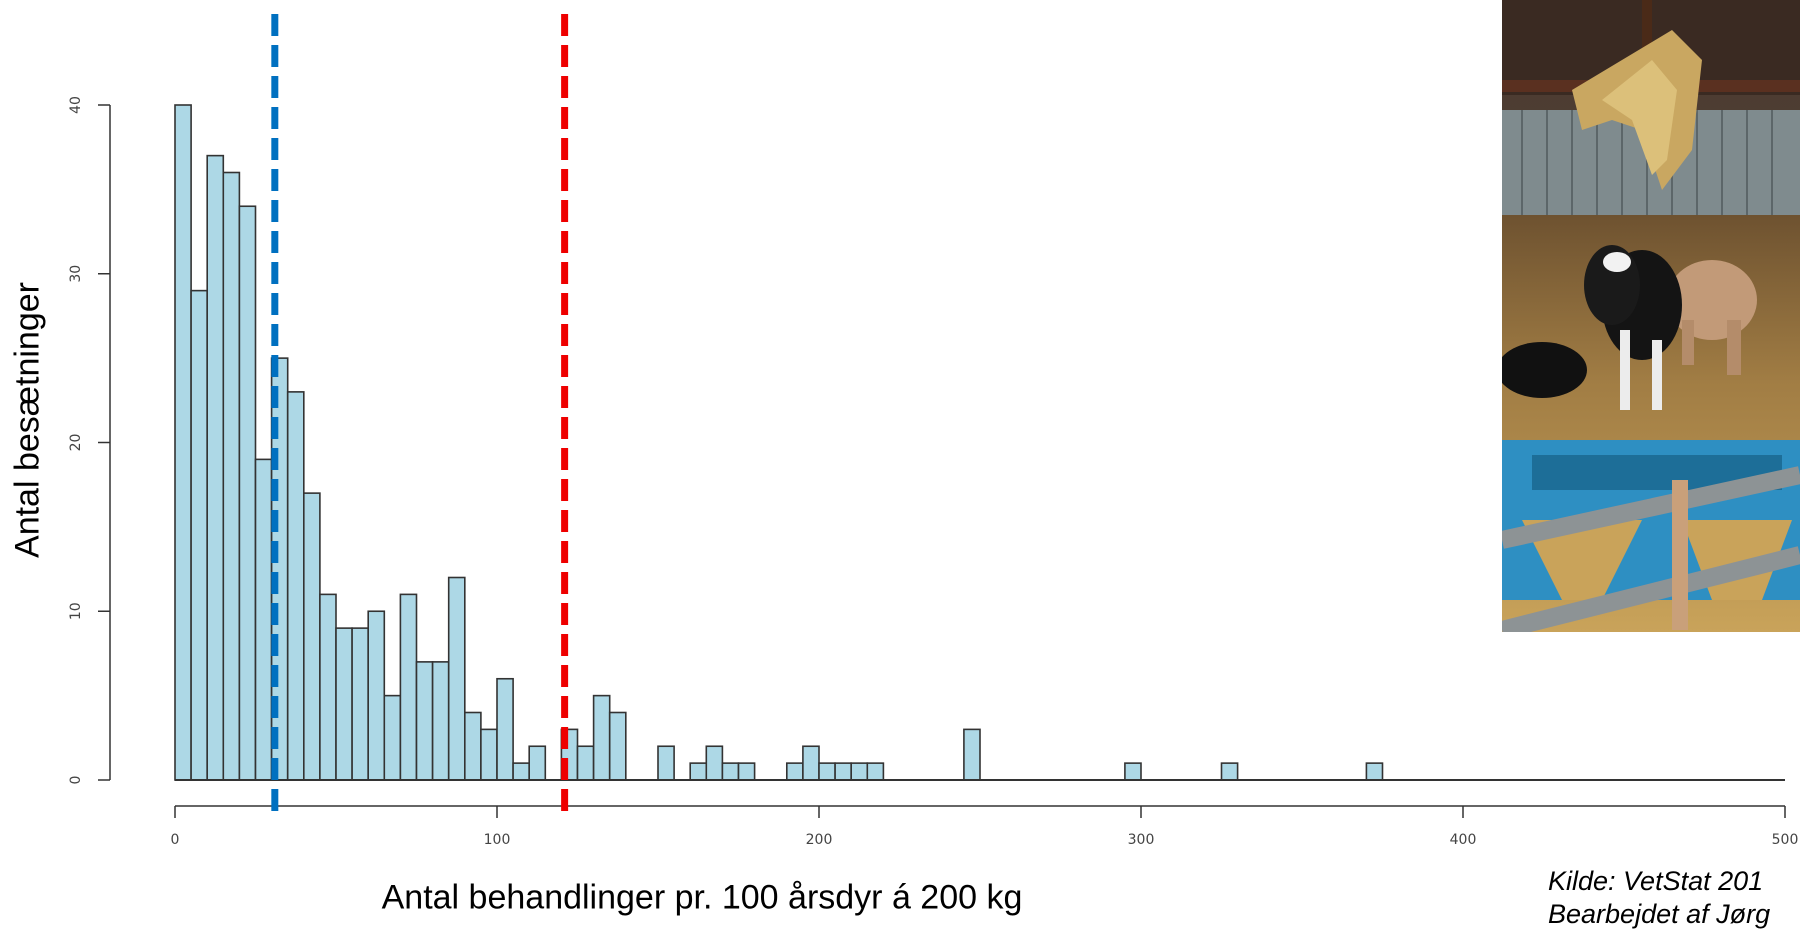 The width and height of the screenshot is (1800, 931). I want to click on x-tick-label: 200, so click(819, 840).